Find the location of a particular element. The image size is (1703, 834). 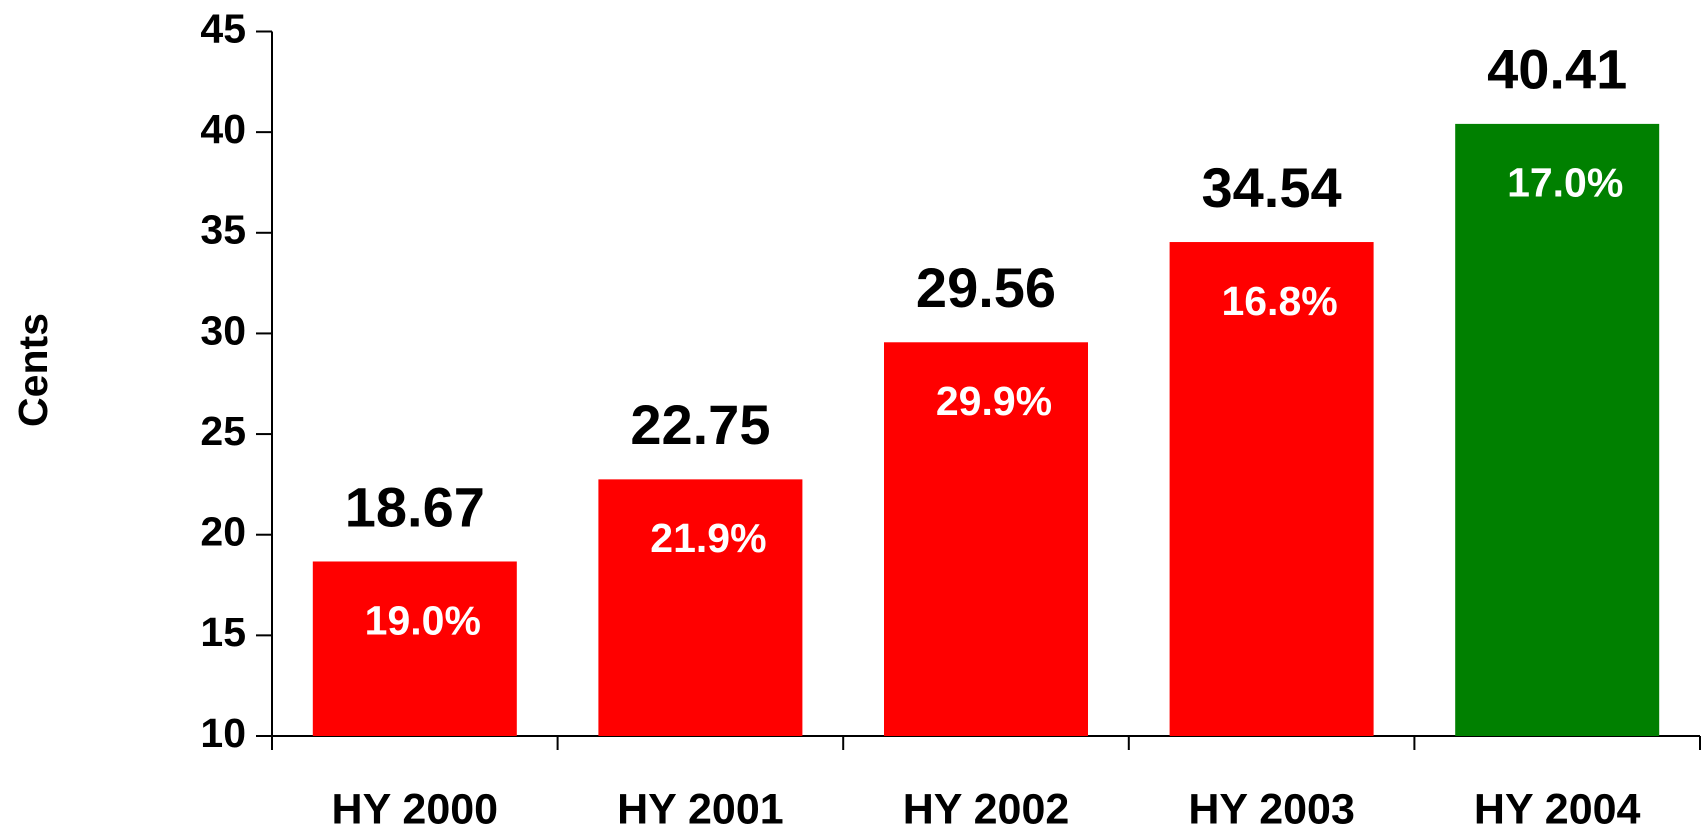

value-label: 34.54 is located at coordinates (1272, 187).